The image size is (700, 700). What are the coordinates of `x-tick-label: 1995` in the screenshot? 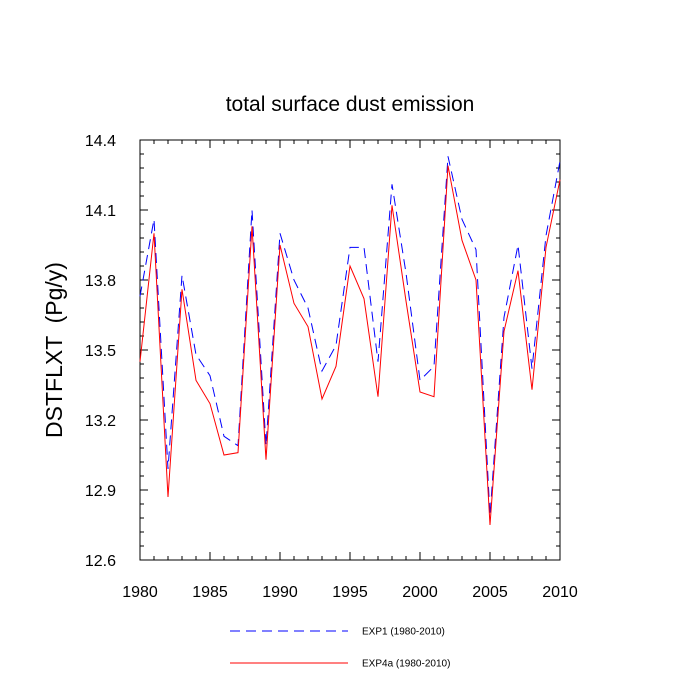 It's located at (350, 592).